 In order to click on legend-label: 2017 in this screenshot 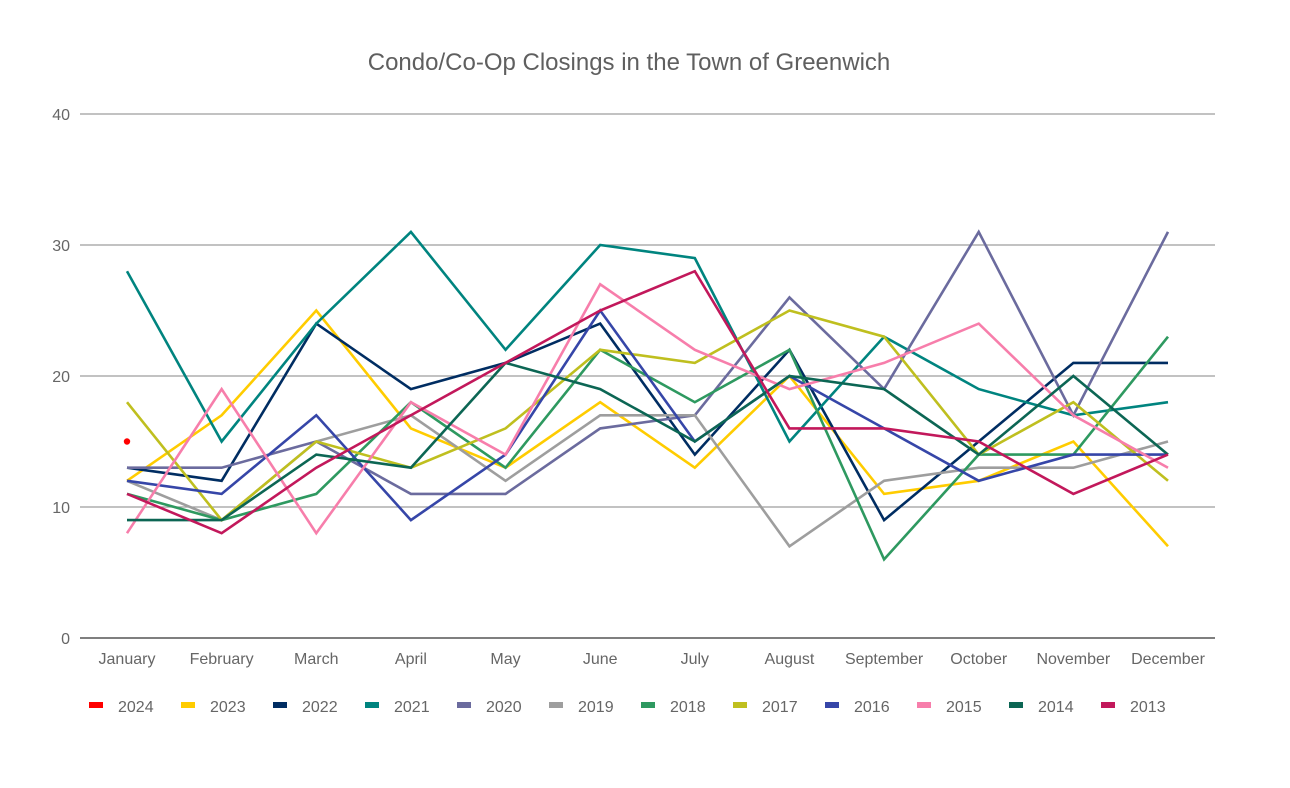, I will do `click(780, 707)`.